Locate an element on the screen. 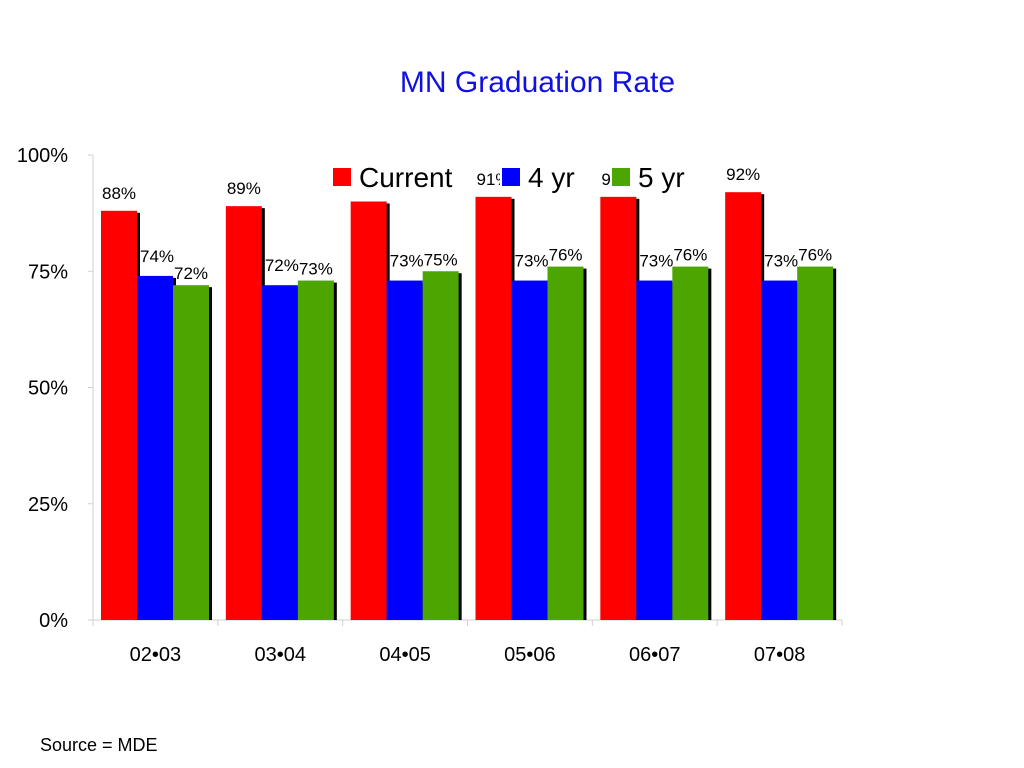 The image size is (1024, 768). x-tick-label: 05•06 is located at coordinates (530, 655).